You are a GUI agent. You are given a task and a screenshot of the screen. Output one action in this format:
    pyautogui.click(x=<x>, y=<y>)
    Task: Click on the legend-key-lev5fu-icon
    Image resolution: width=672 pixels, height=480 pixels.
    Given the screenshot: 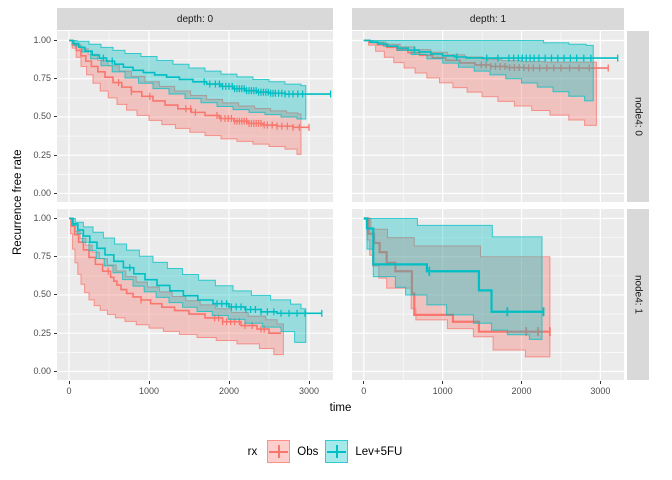 What is the action you would take?
    pyautogui.click(x=337, y=451)
    